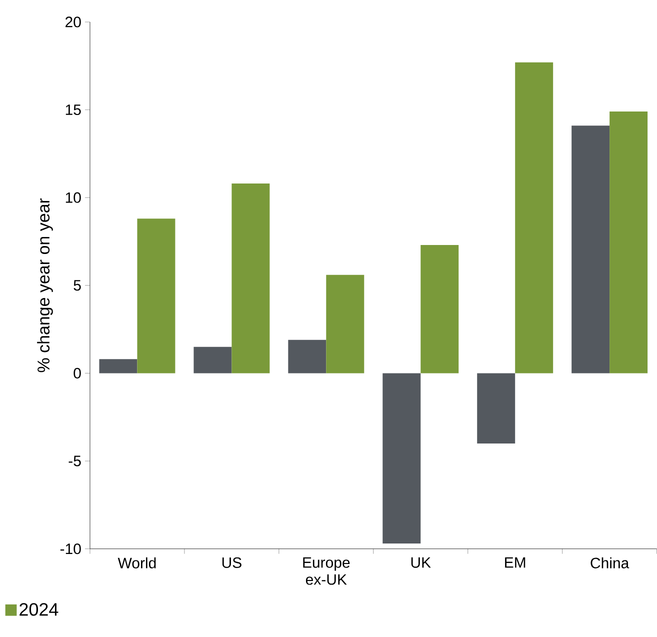 The width and height of the screenshot is (657, 637). I want to click on y-tick-label: -5, so click(74, 461).